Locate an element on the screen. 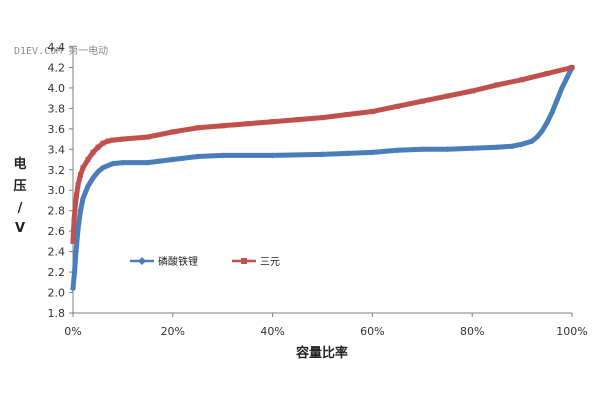  x-tick-label: 100% is located at coordinates (571, 331).